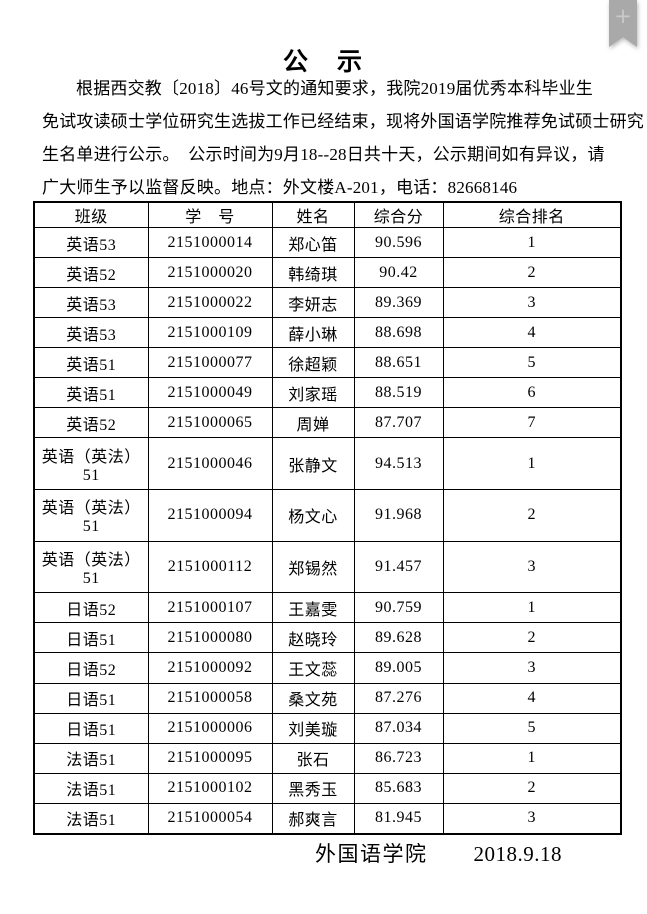  Describe the element at coordinates (343, 121) in the screenshot. I see `intro-line: 免试攻读硕士学位研究生选拔工作已经结束，现将外国语学院推荐免试硕士研究` at that location.